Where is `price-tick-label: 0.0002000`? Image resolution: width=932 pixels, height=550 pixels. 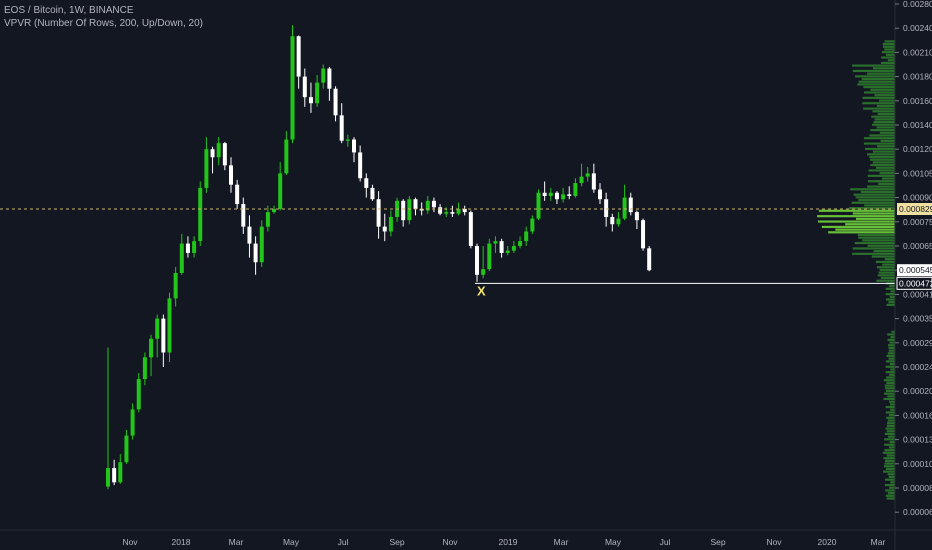 price-tick-label: 0.0002000 is located at coordinates (917, 391).